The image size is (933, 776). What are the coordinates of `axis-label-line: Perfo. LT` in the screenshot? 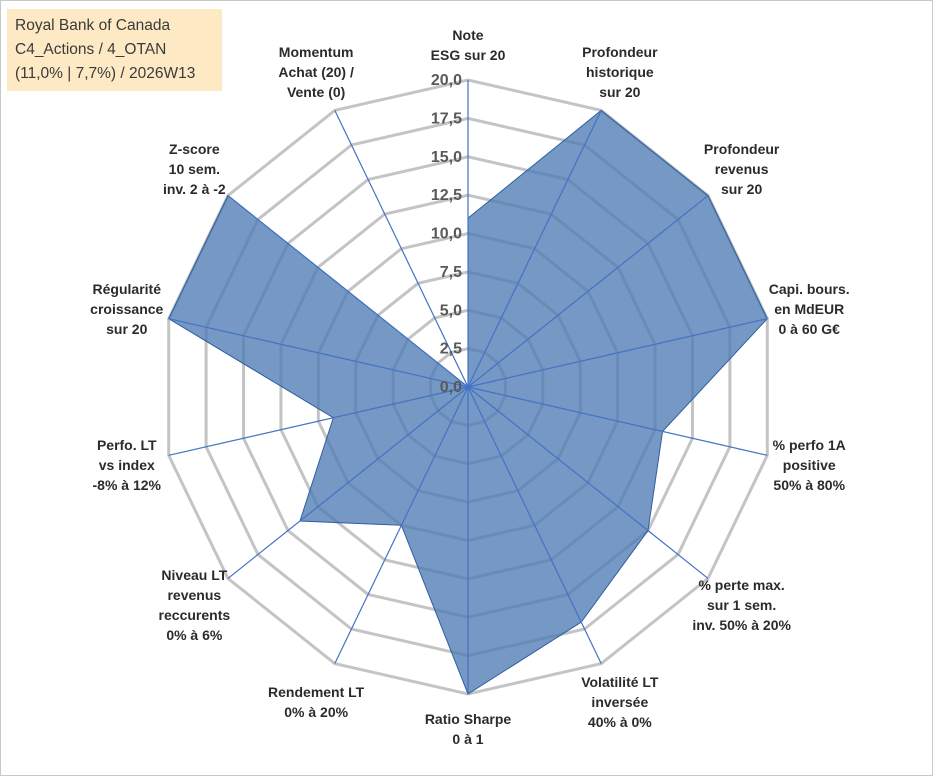 It's located at (126, 444).